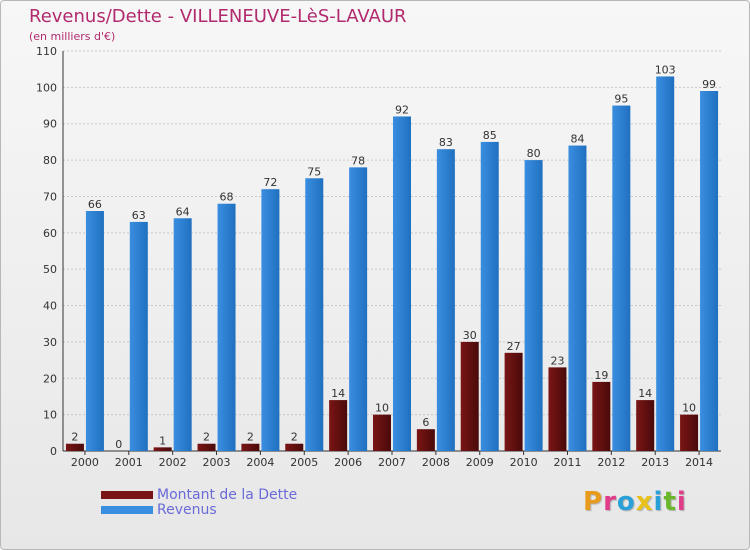 The width and height of the screenshot is (750, 550). What do you see at coordinates (50, 342) in the screenshot?
I see `y-tick-label: 30` at bounding box center [50, 342].